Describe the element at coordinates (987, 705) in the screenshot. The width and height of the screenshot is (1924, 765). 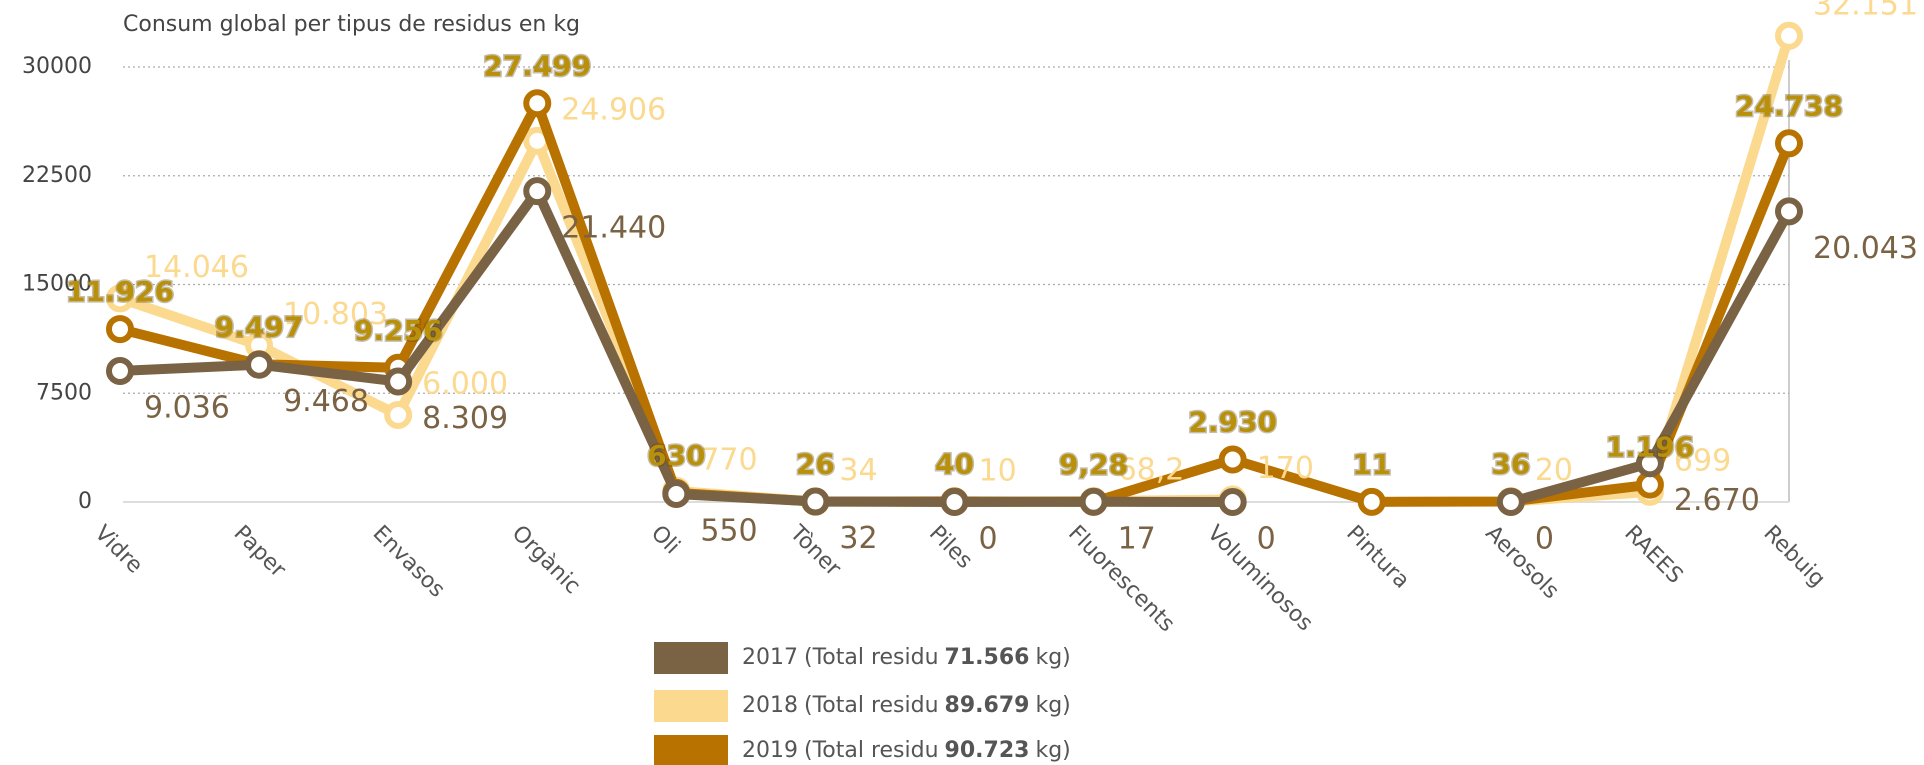
I see `legend-total: 89.679` at that location.